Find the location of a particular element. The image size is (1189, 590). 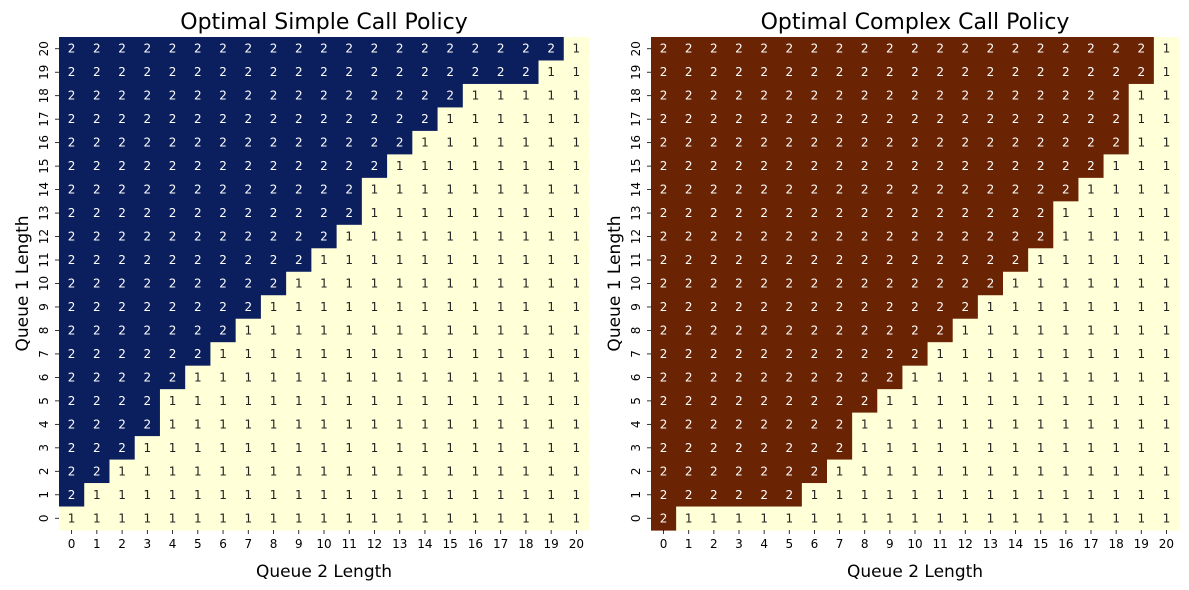

simple-policy-y-tick-label: 11 is located at coordinates (44, 259).